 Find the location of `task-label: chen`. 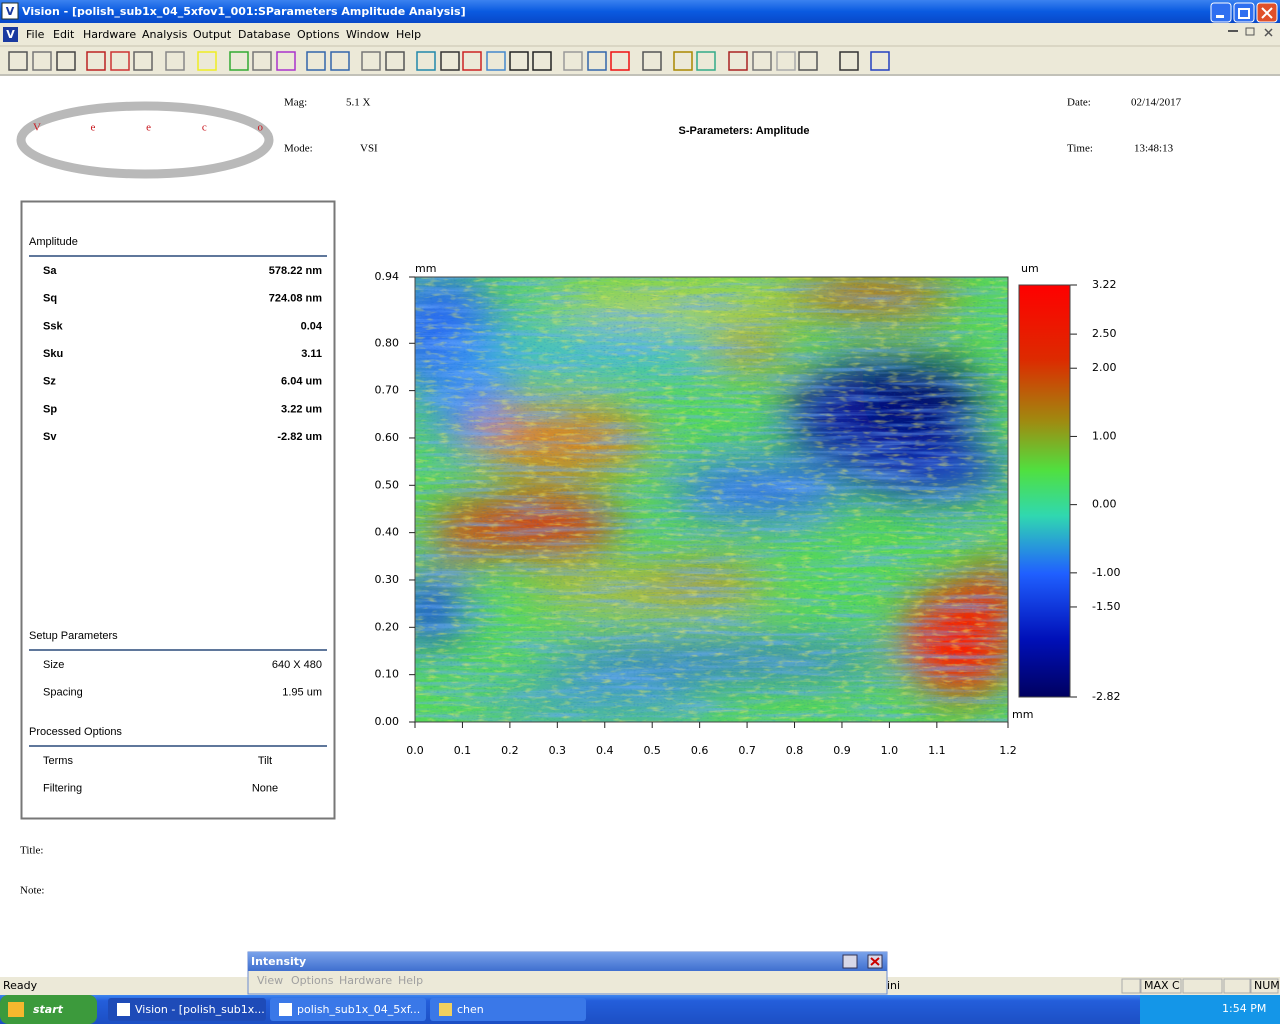

task-label: chen is located at coordinates (470, 1009).